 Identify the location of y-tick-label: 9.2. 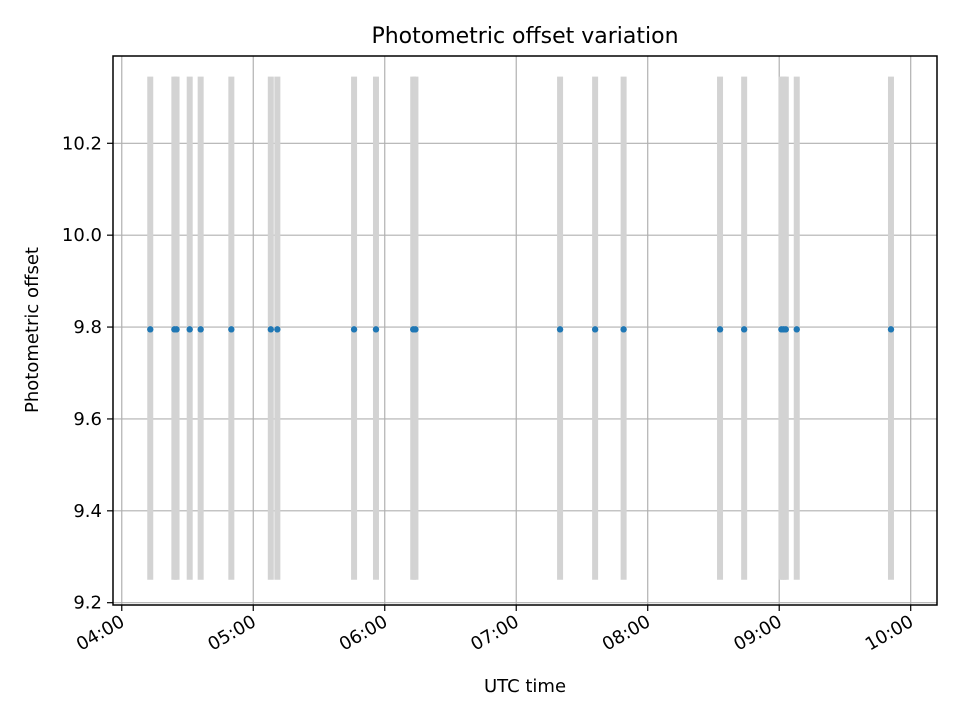
(87, 603).